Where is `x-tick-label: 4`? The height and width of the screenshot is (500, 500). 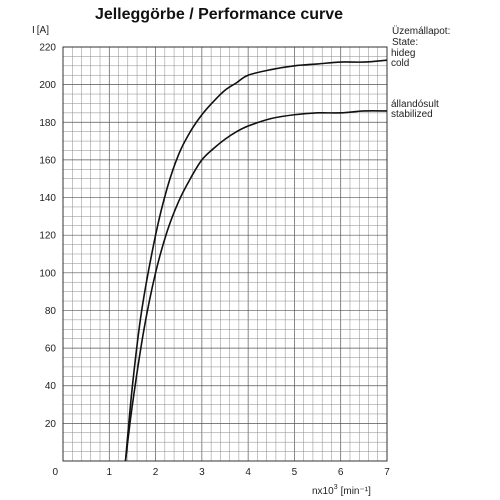 x-tick-label: 4 is located at coordinates (248, 472).